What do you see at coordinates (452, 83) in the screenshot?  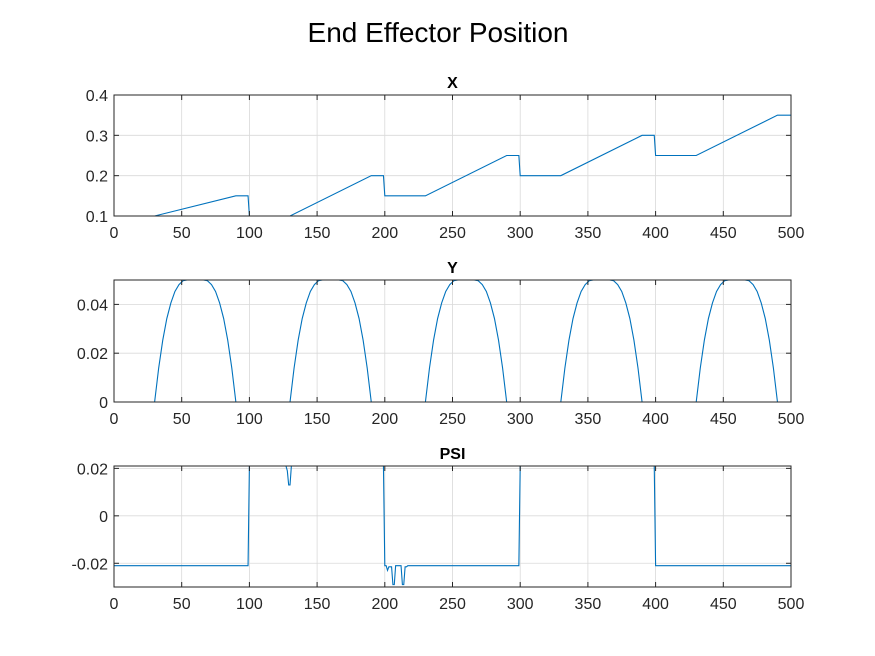 I see `x-subplot-title: X` at bounding box center [452, 83].